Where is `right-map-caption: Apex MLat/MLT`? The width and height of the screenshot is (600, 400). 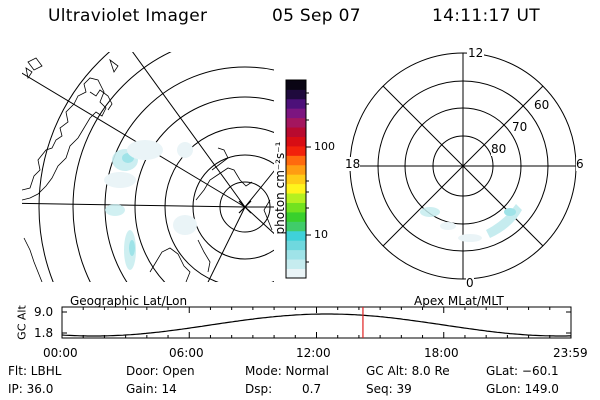
right-map-caption: Apex MLat/MLT is located at coordinates (459, 301).